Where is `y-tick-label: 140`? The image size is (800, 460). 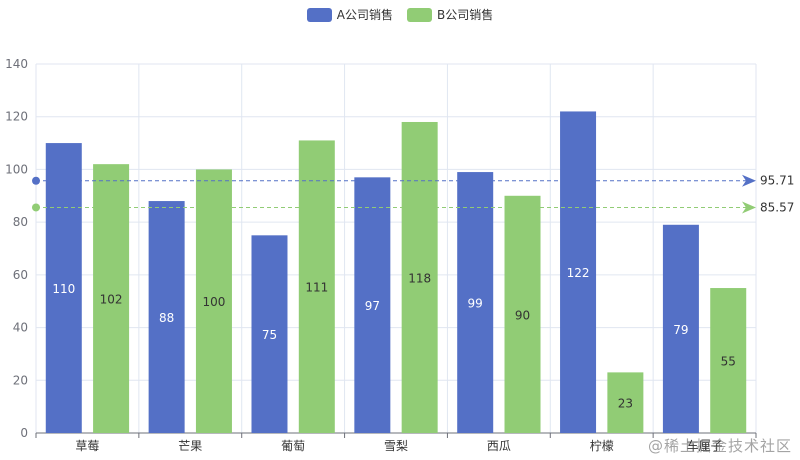
y-tick-label: 140 is located at coordinates (16, 64).